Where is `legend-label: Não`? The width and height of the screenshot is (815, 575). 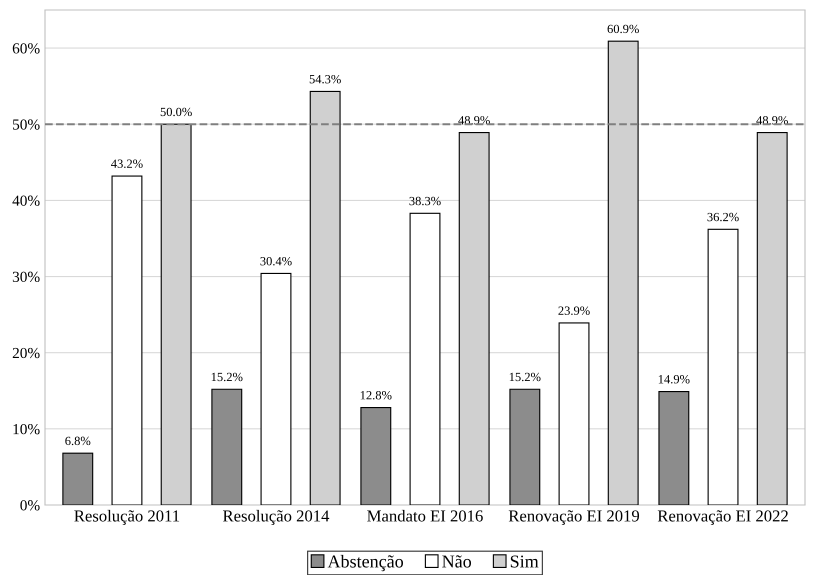 legend-label: Não is located at coordinates (457, 561).